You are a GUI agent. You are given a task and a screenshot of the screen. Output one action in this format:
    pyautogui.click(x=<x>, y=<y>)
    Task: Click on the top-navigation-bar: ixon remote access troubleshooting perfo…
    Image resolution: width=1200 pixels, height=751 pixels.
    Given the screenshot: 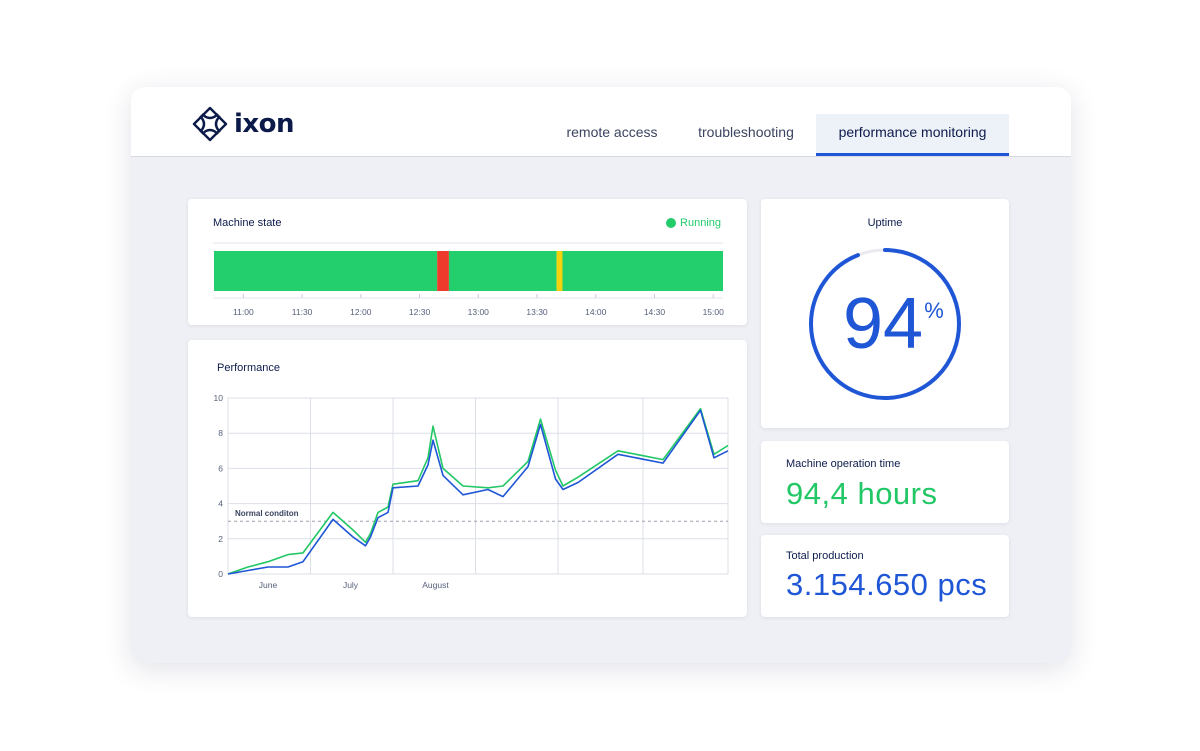 What is the action you would take?
    pyautogui.click(x=601, y=122)
    